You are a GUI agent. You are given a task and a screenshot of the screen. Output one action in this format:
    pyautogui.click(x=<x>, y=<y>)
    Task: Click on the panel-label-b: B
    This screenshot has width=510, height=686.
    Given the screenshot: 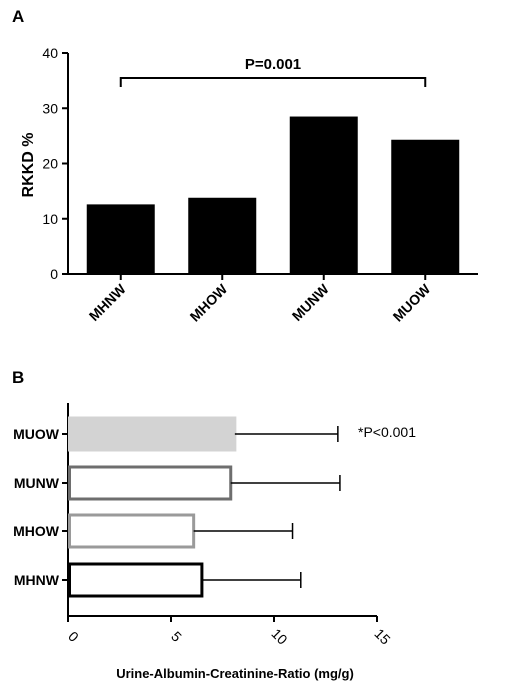 What is the action you would take?
    pyautogui.click(x=18, y=377)
    